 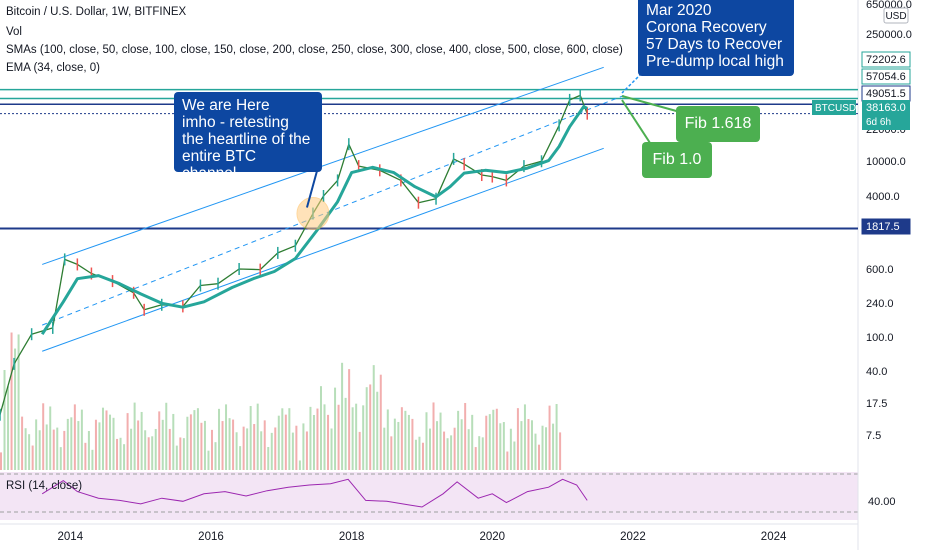 What do you see at coordinates (880, 270) in the screenshot?
I see `price-tick-label: 600.0` at bounding box center [880, 270].